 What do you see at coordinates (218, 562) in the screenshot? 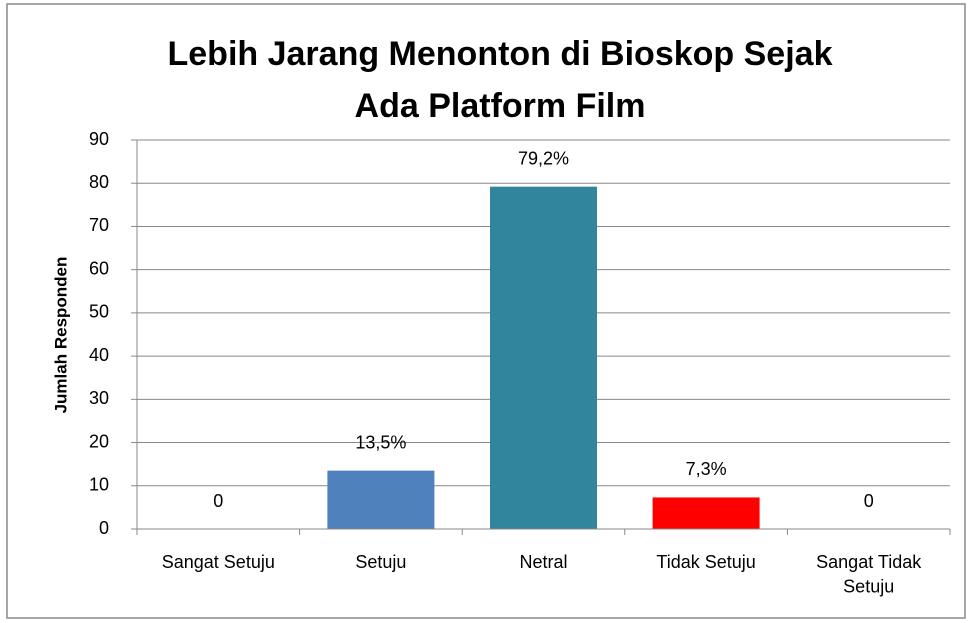
I see `x-tick-label: Sangat Setuju` at bounding box center [218, 562].